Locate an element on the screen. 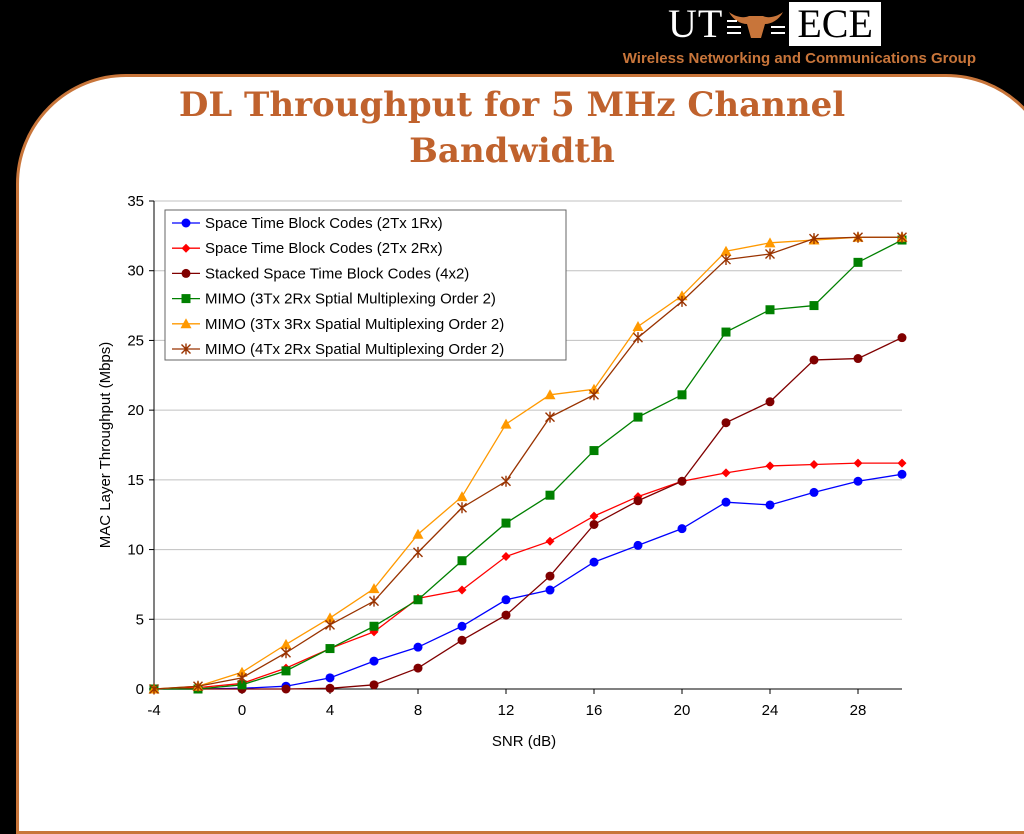 This screenshot has height=834, width=1024. longhorn-icon is located at coordinates (756, 25).